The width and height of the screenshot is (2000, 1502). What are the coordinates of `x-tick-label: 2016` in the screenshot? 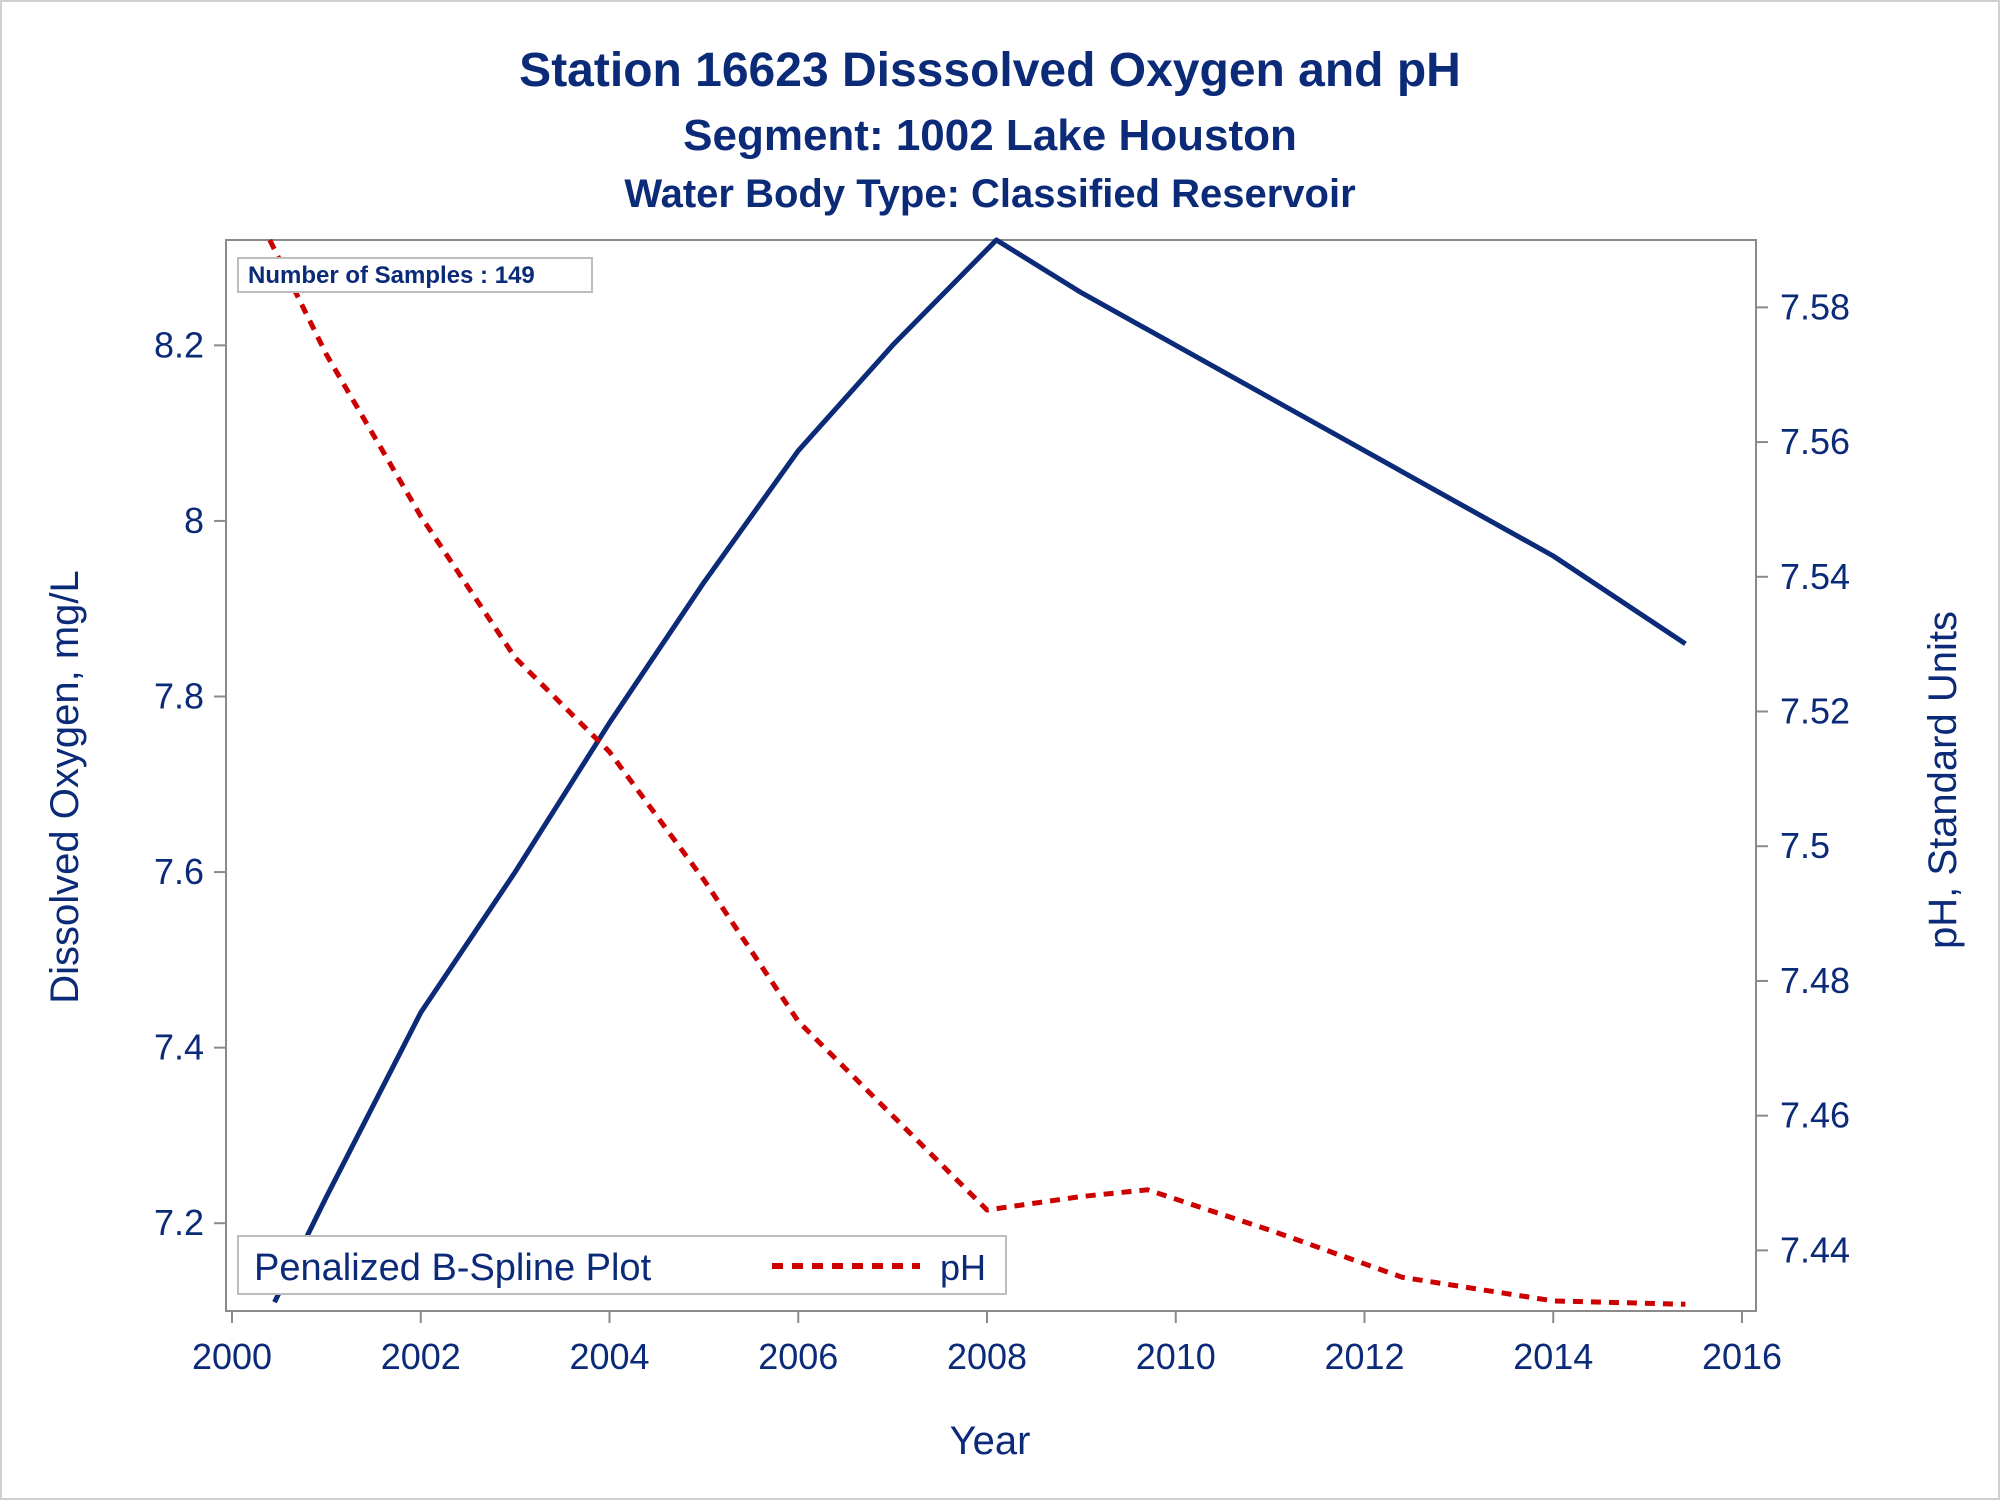 It's located at (1742, 1356).